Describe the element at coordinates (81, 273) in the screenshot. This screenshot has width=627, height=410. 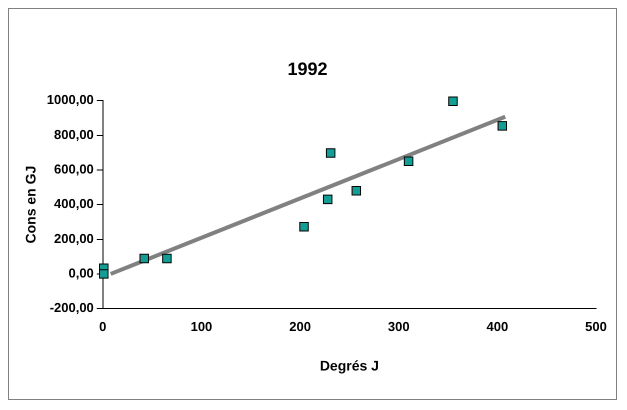
I see `y-tick-label: 0,00` at that location.